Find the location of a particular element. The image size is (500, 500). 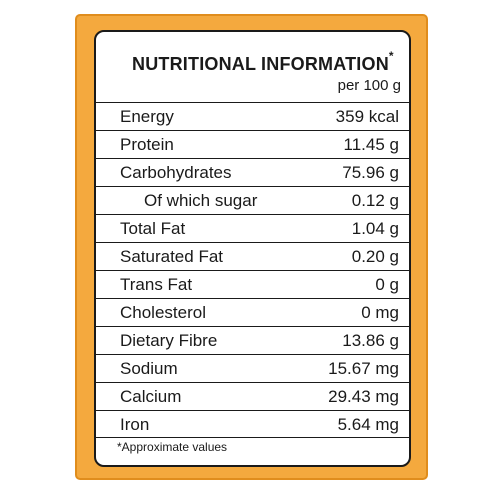

nutrient-value: 0 g is located at coordinates (387, 284).